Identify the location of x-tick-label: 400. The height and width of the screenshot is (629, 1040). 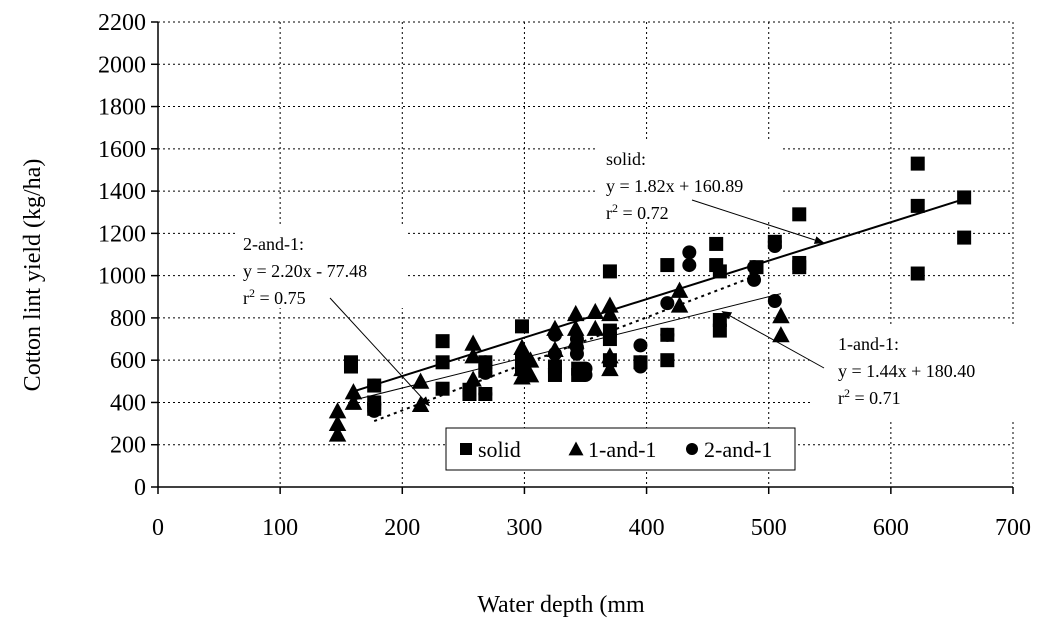
(647, 528).